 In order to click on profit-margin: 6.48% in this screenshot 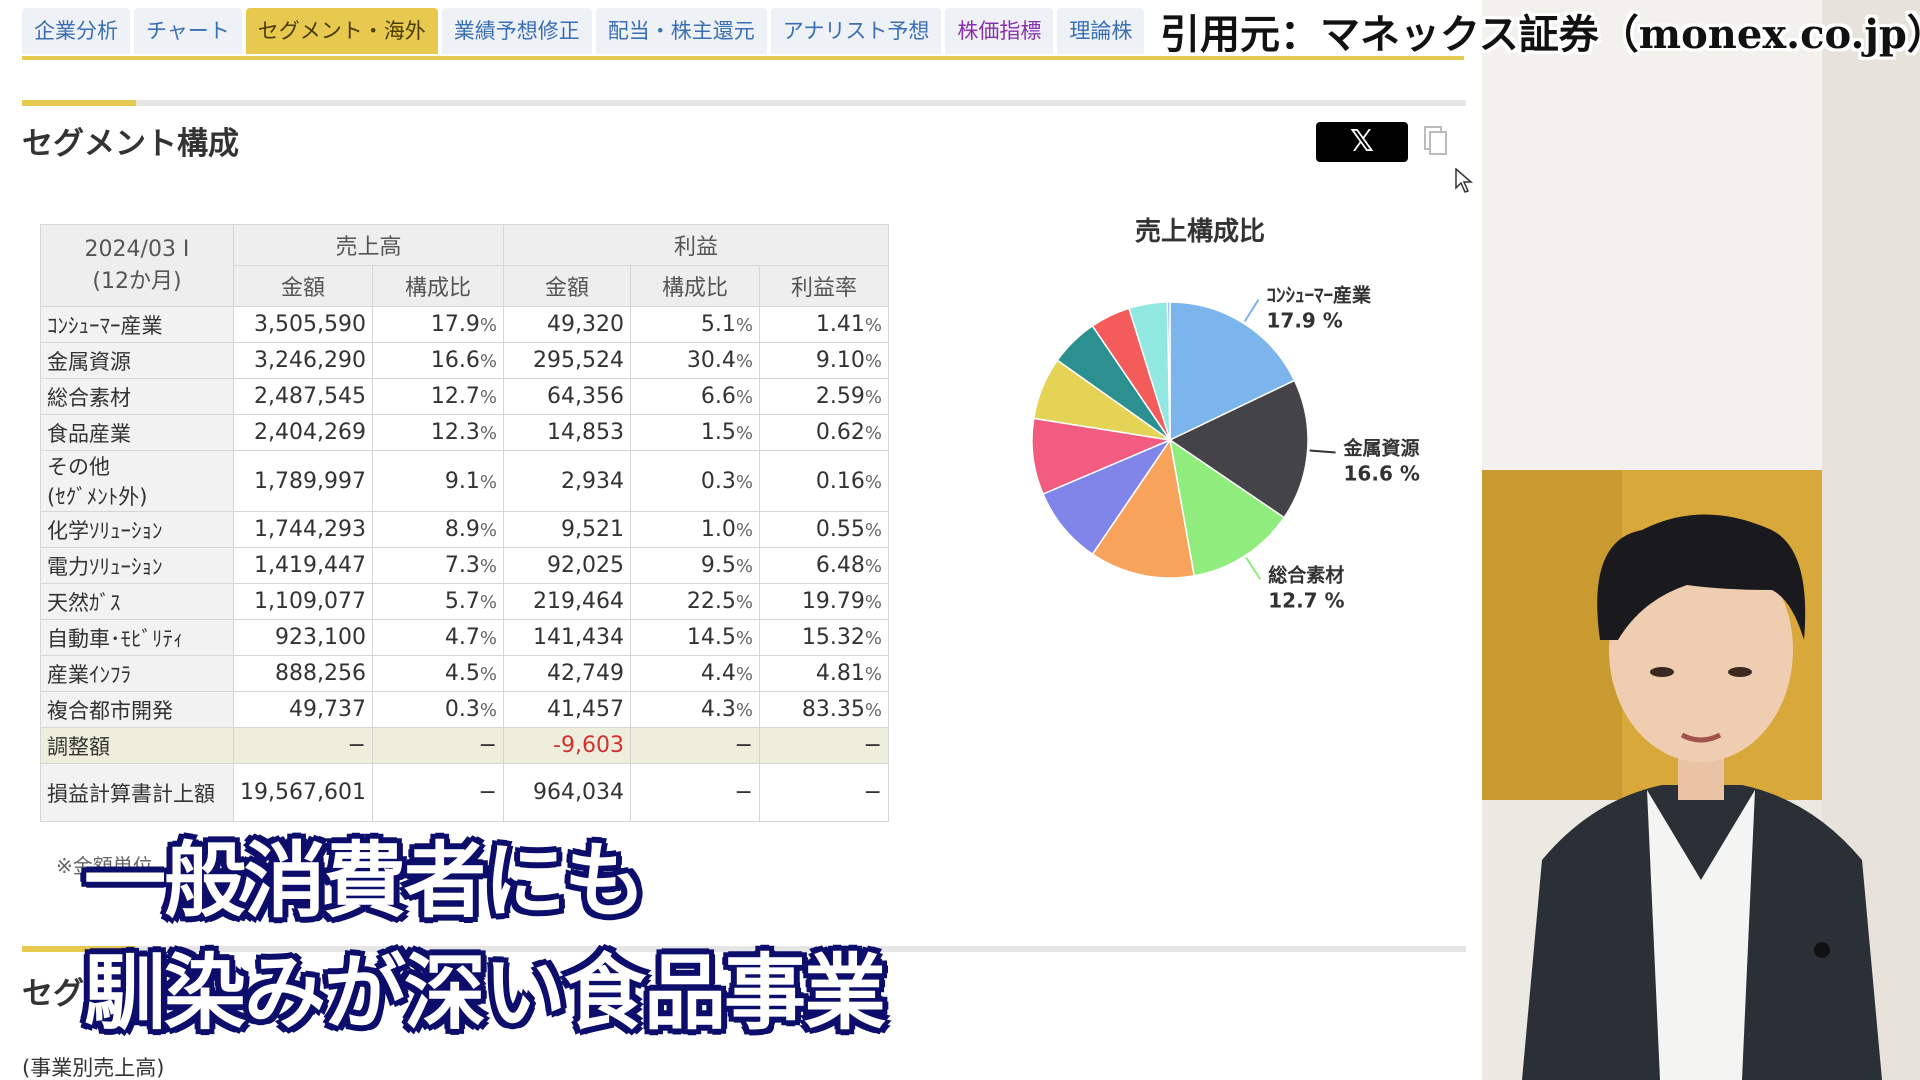, I will do `click(823, 565)`.